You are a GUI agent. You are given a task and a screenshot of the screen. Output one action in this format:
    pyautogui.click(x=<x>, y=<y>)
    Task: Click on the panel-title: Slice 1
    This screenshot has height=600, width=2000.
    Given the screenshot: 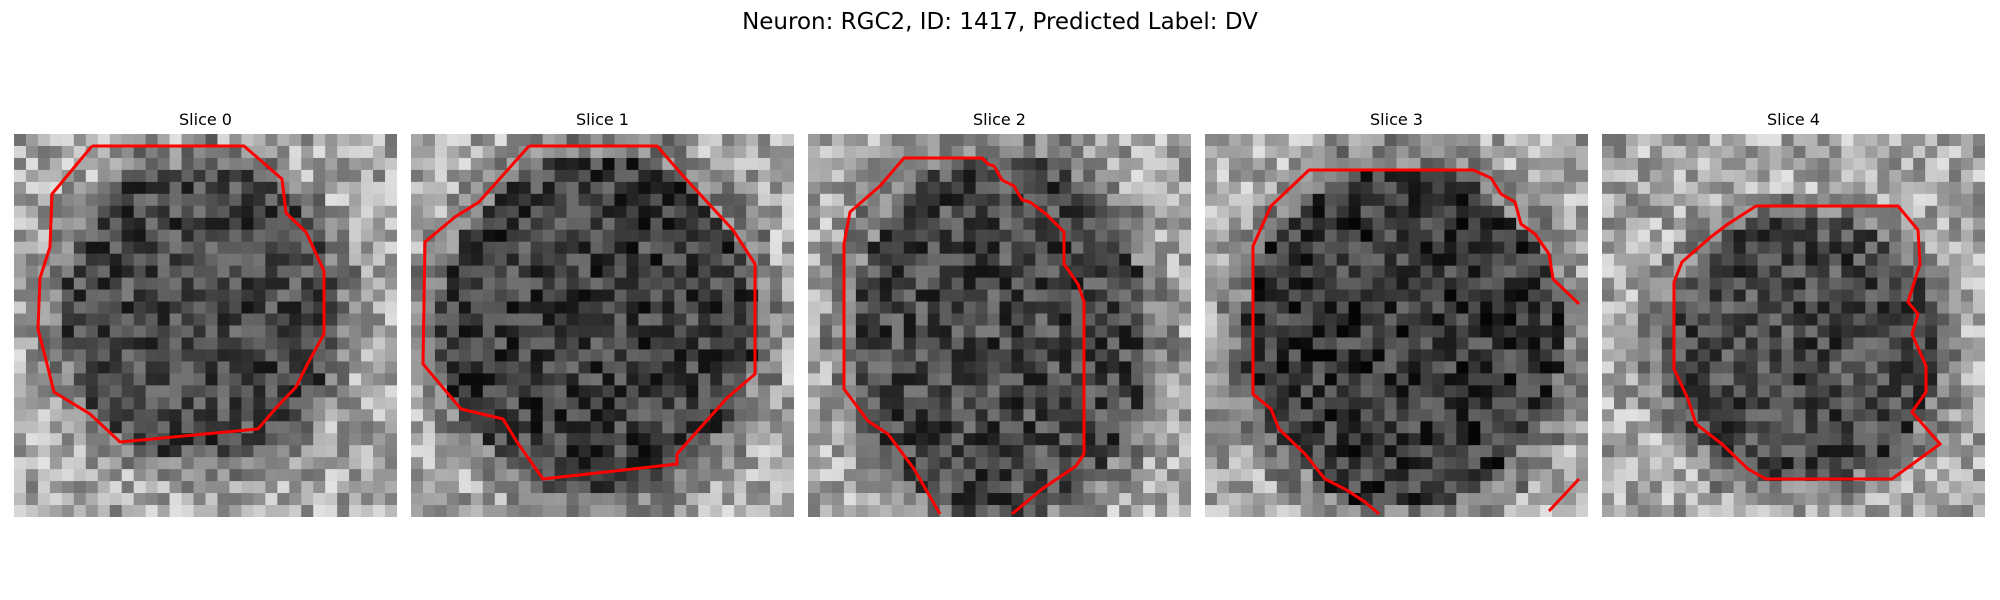 What is the action you would take?
    pyautogui.click(x=602, y=119)
    